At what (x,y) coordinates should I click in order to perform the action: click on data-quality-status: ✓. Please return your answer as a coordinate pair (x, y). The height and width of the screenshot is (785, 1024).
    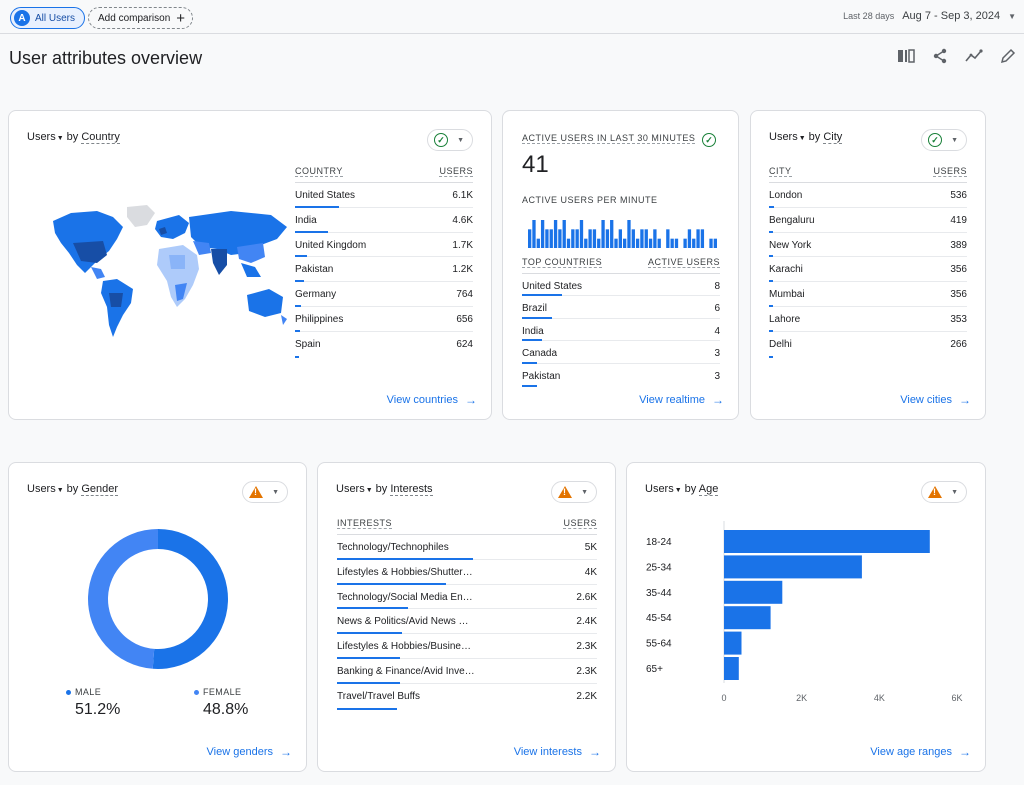
    Looking at the image, I should click on (709, 140).